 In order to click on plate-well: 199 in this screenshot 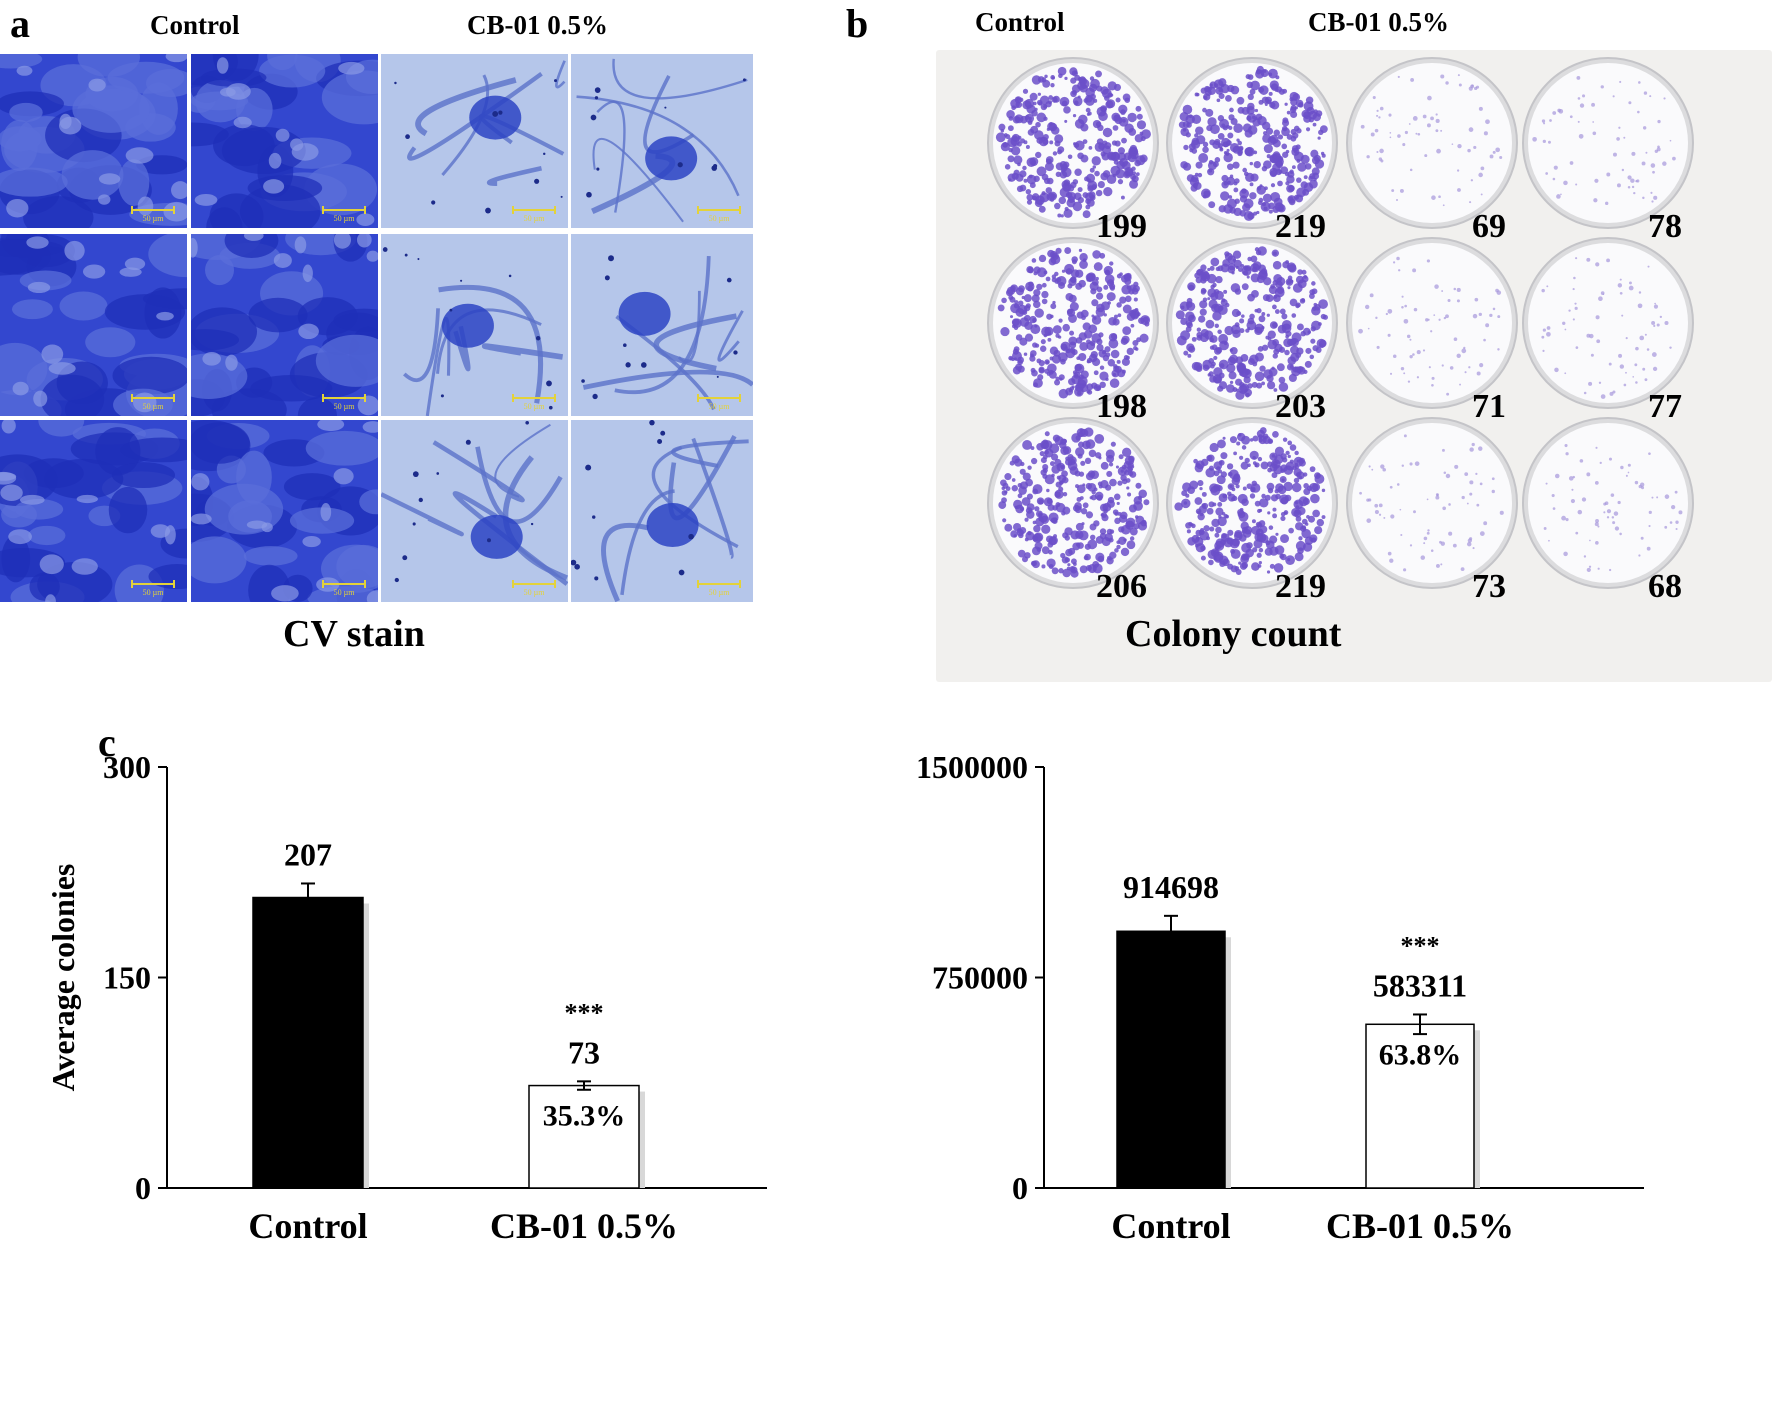, I will do `click(1073, 151)`.